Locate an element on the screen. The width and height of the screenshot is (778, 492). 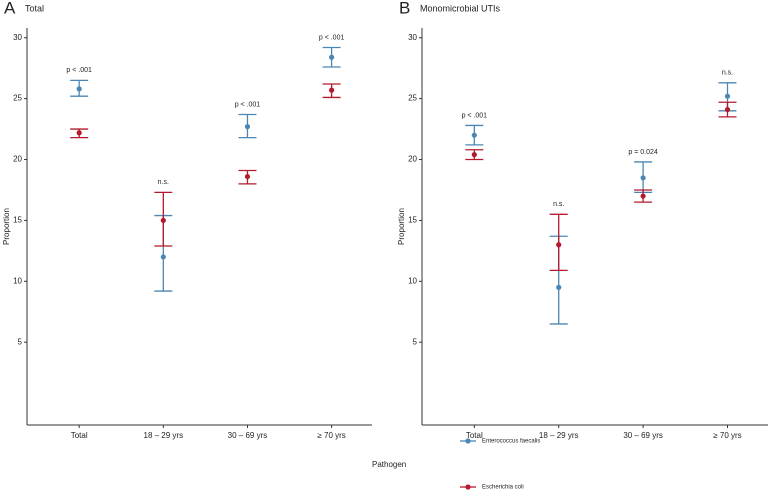
annotation: p = 0.024 is located at coordinates (642, 152).